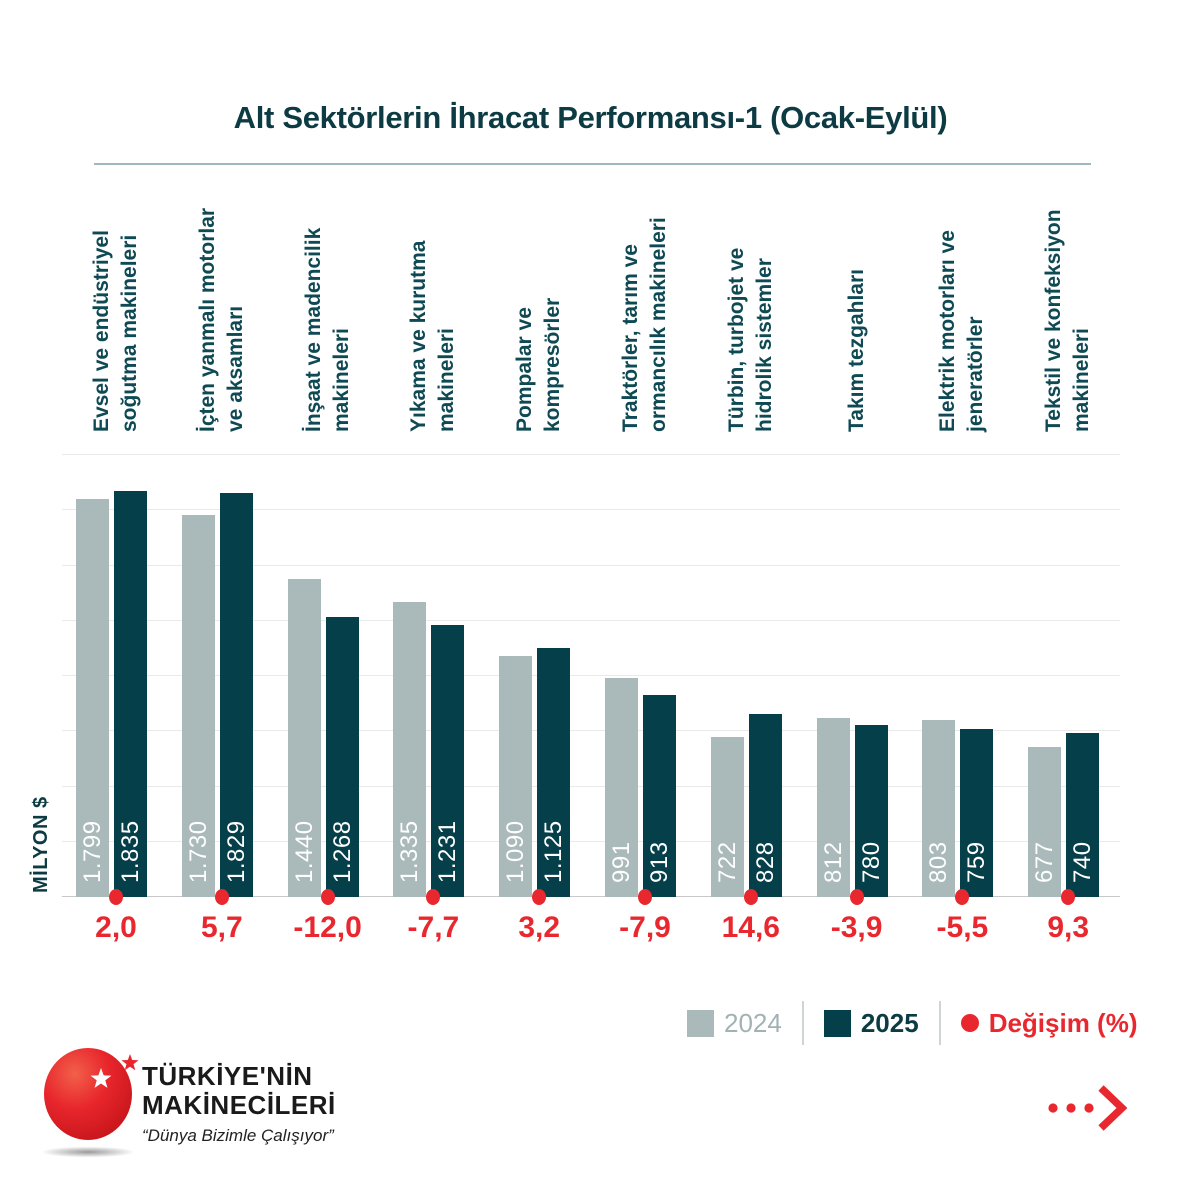 The image size is (1181, 1181). What do you see at coordinates (516, 851) in the screenshot?
I see `bar-value-2024: 1.090` at bounding box center [516, 851].